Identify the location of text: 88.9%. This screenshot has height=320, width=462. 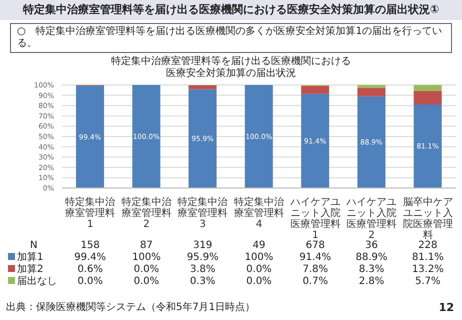
(371, 258).